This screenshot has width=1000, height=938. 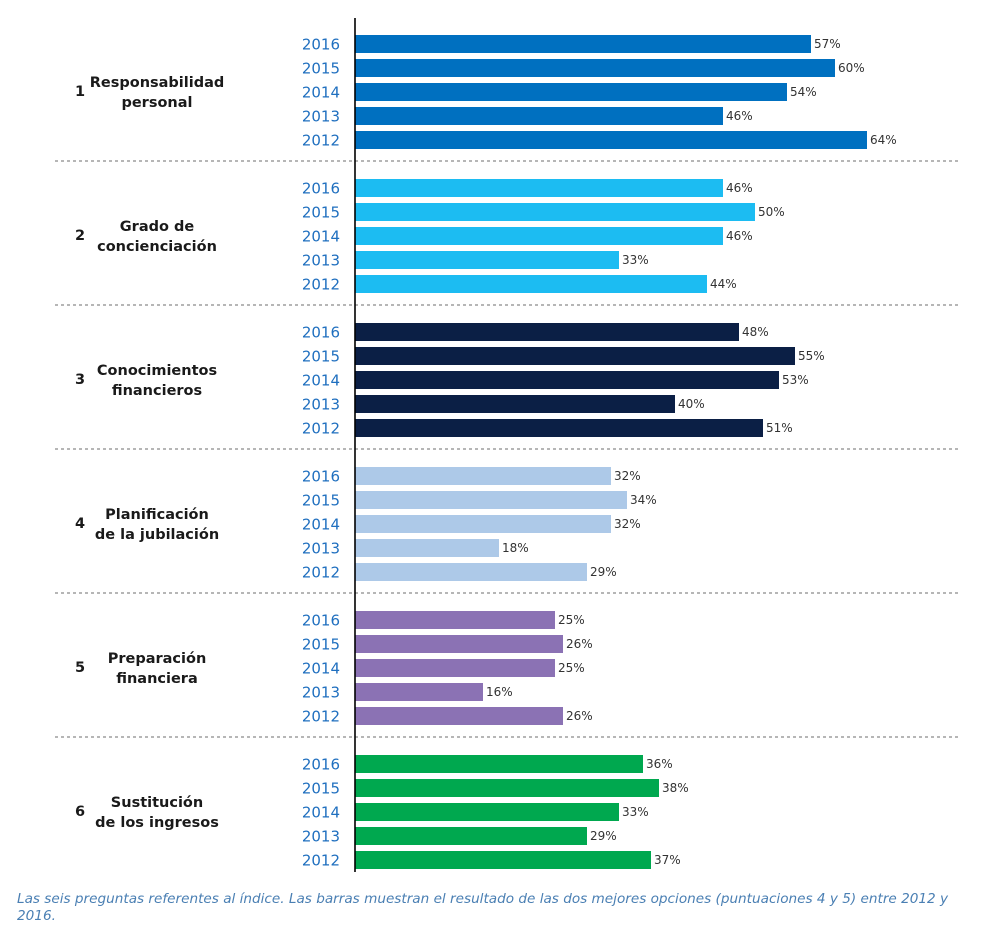 What do you see at coordinates (779, 428) in the screenshot?
I see `value-label: 51%` at bounding box center [779, 428].